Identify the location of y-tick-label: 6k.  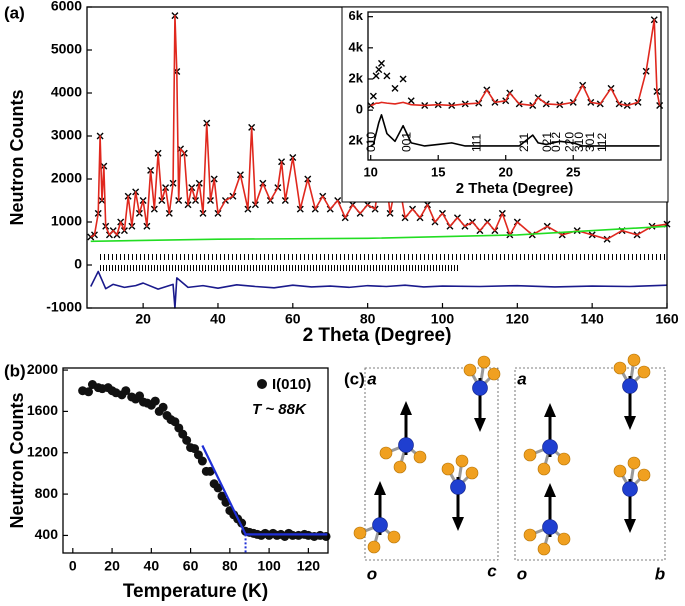
(356, 15).